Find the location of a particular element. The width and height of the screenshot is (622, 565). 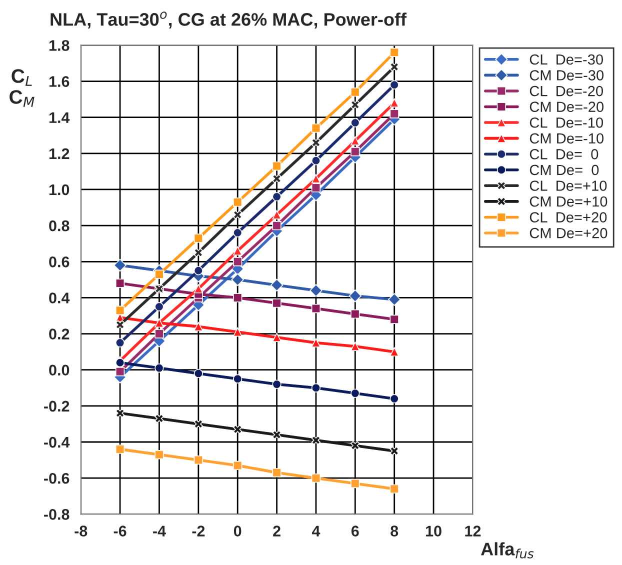

y-tick-label: -0.2 is located at coordinates (57, 406).